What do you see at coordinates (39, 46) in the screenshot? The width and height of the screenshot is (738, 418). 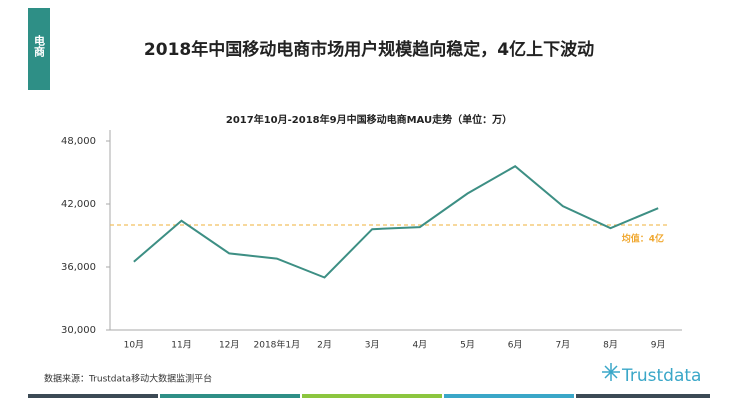 I see `tab-label: 电商` at bounding box center [39, 46].